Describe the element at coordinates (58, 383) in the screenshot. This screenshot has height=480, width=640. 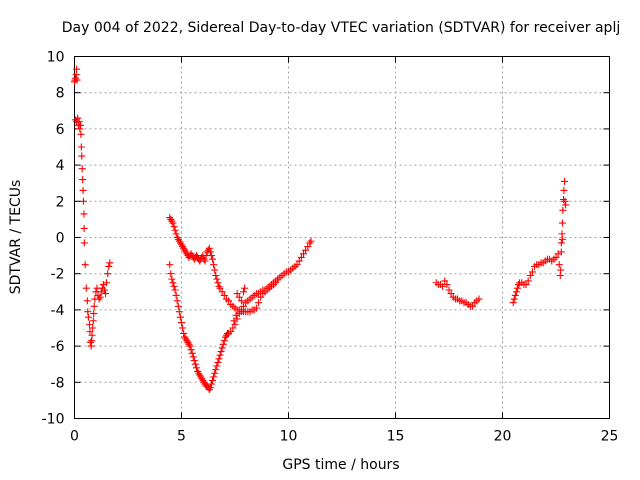
I see `y-tick-label: -8` at that location.